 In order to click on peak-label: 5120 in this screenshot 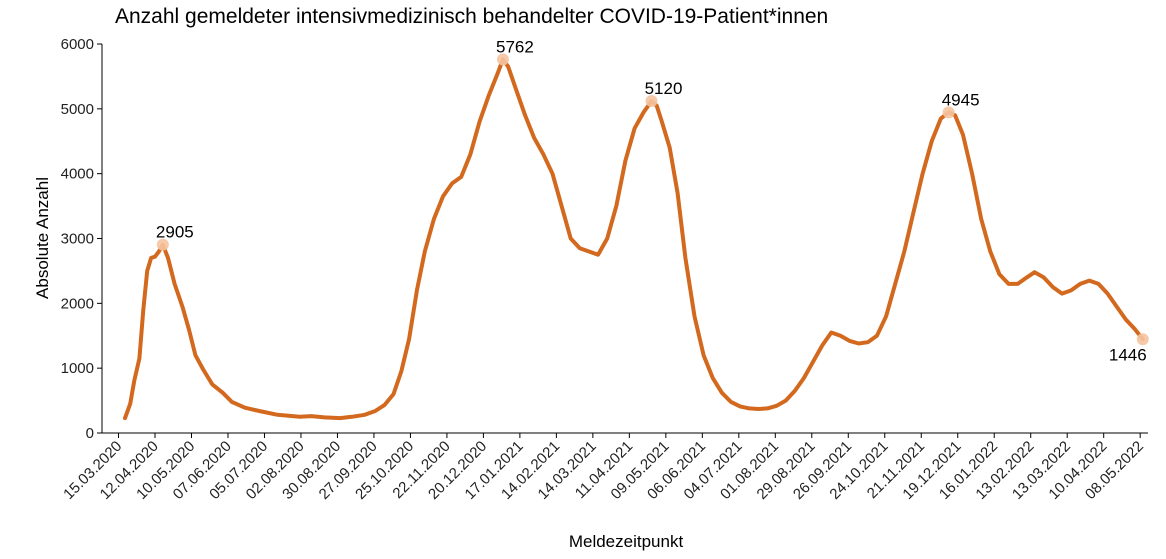, I will do `click(664, 88)`.